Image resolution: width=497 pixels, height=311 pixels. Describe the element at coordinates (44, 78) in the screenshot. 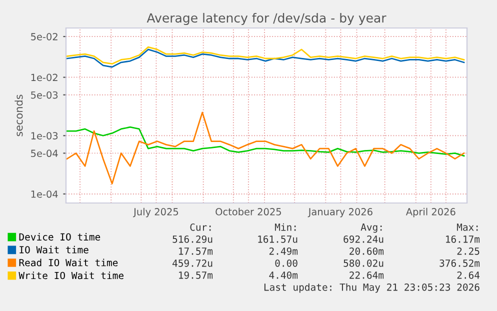

I see `y-tick-label: 1e-02` at that location.